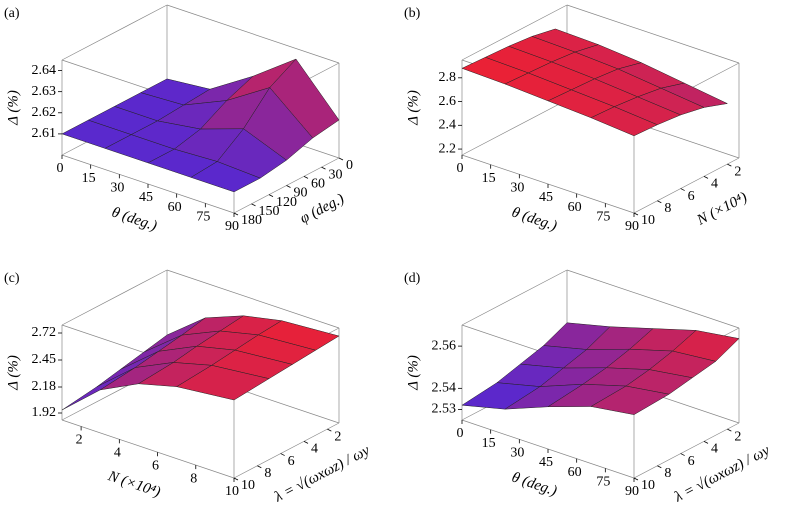 The height and width of the screenshot is (521, 790). Describe the element at coordinates (448, 101) in the screenshot. I see `z-tick-label: 2.6` at that location.